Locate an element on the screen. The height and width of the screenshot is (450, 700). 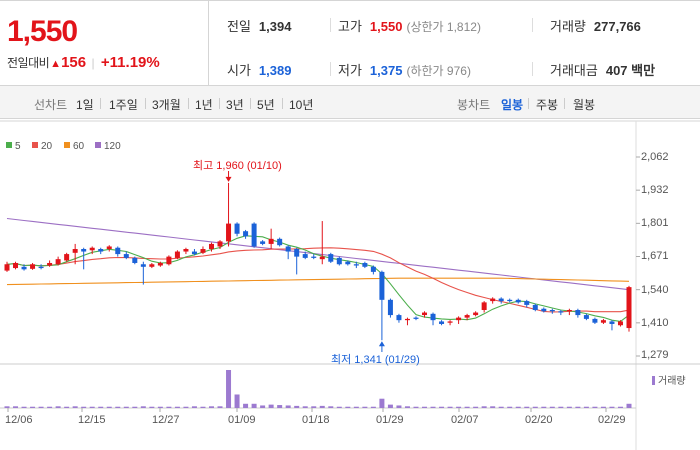
legend-label: 120 is located at coordinates (112, 146).